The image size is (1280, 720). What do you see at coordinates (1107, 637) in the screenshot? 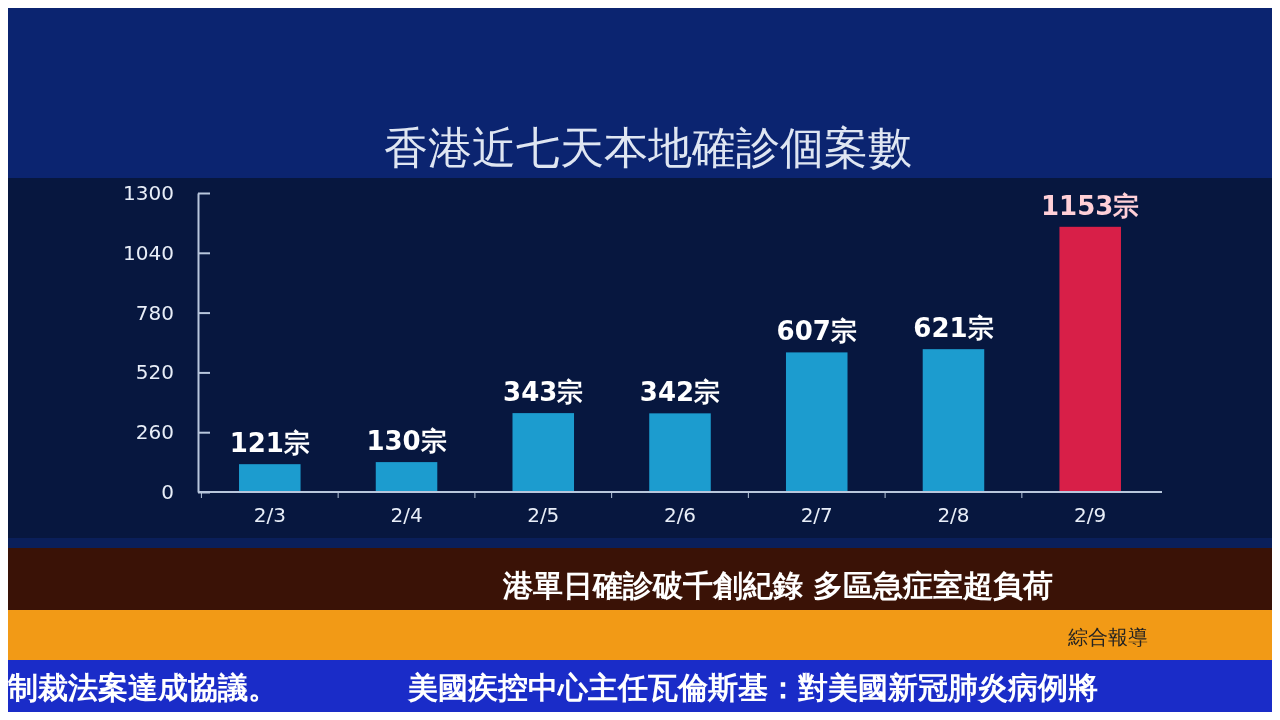
I see `text: 綜合報導` at bounding box center [1107, 637].